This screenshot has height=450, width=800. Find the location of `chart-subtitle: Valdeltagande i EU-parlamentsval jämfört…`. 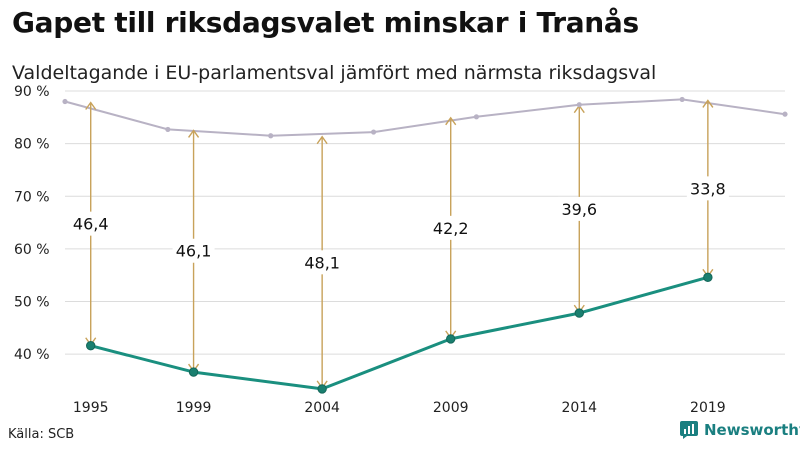

chart-subtitle: Valdeltagande i EU-parlamentsval jämfört… is located at coordinates (334, 73).